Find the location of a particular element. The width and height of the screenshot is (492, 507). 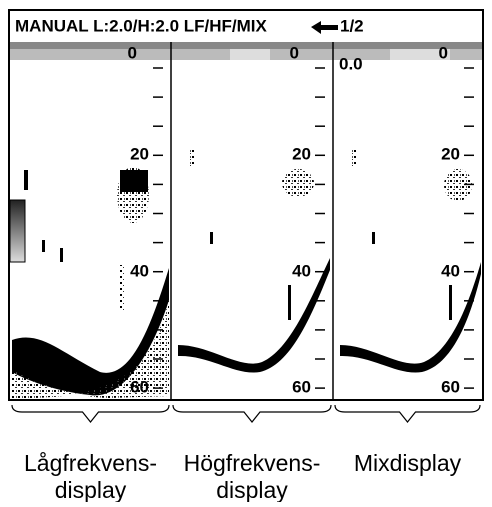

offset-label: 0.0 is located at coordinates (351, 63).